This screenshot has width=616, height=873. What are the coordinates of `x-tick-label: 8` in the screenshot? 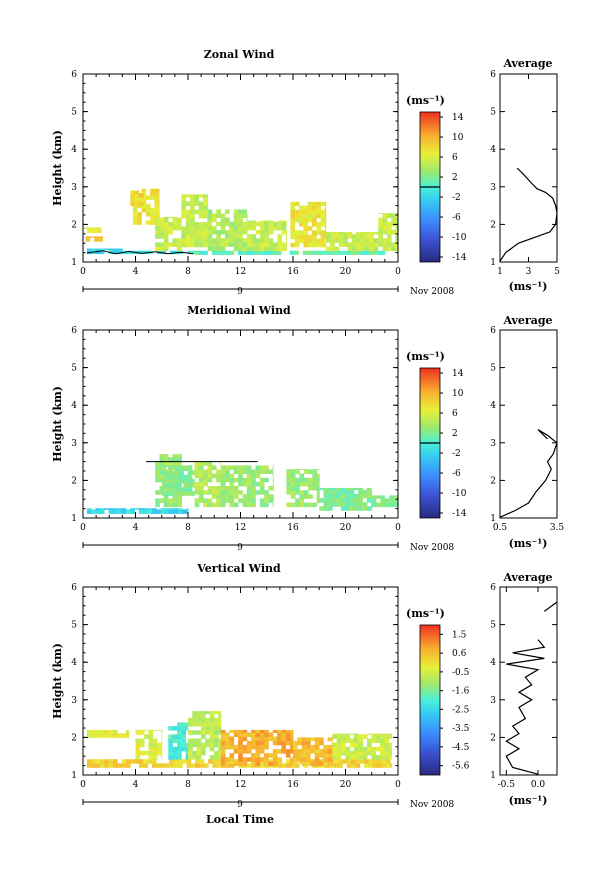 It's located at (188, 272).